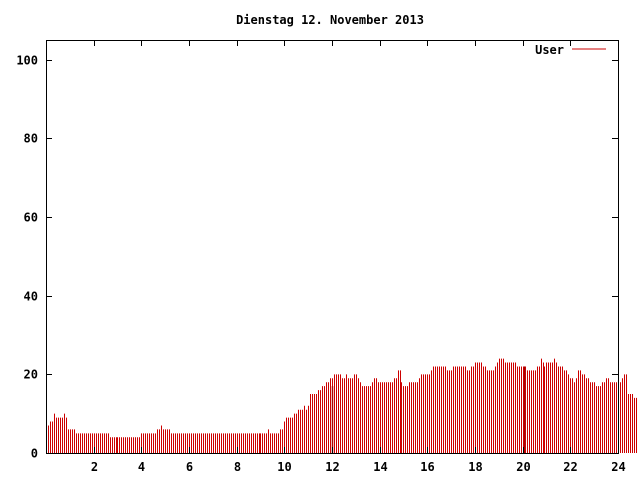 This screenshot has height=480, width=640. I want to click on x-tick-label: 10, so click(284, 467).